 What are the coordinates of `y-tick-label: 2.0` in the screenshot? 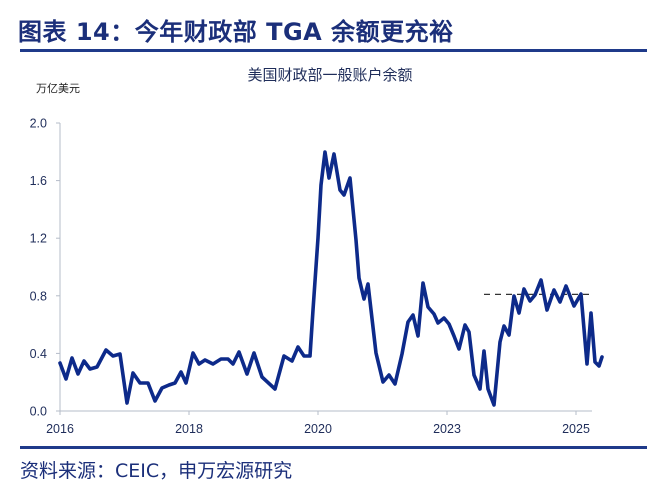 It's located at (38, 124).